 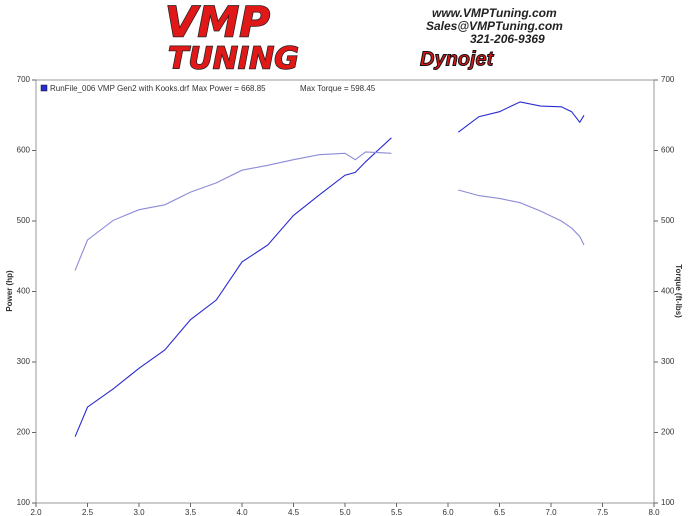 What do you see at coordinates (294, 512) in the screenshot?
I see `x-tick-label: 4.5` at bounding box center [294, 512].